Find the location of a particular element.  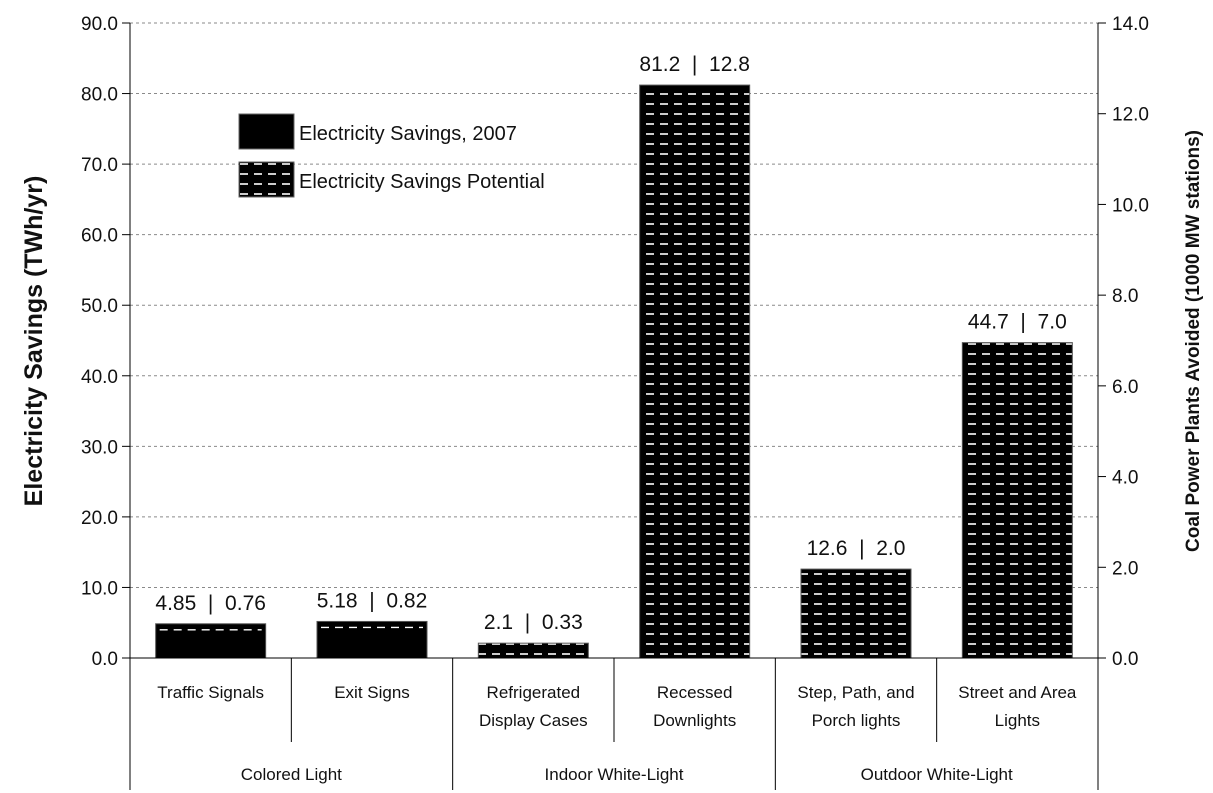

group-label: Outdoor White-Light is located at coordinates (937, 774).